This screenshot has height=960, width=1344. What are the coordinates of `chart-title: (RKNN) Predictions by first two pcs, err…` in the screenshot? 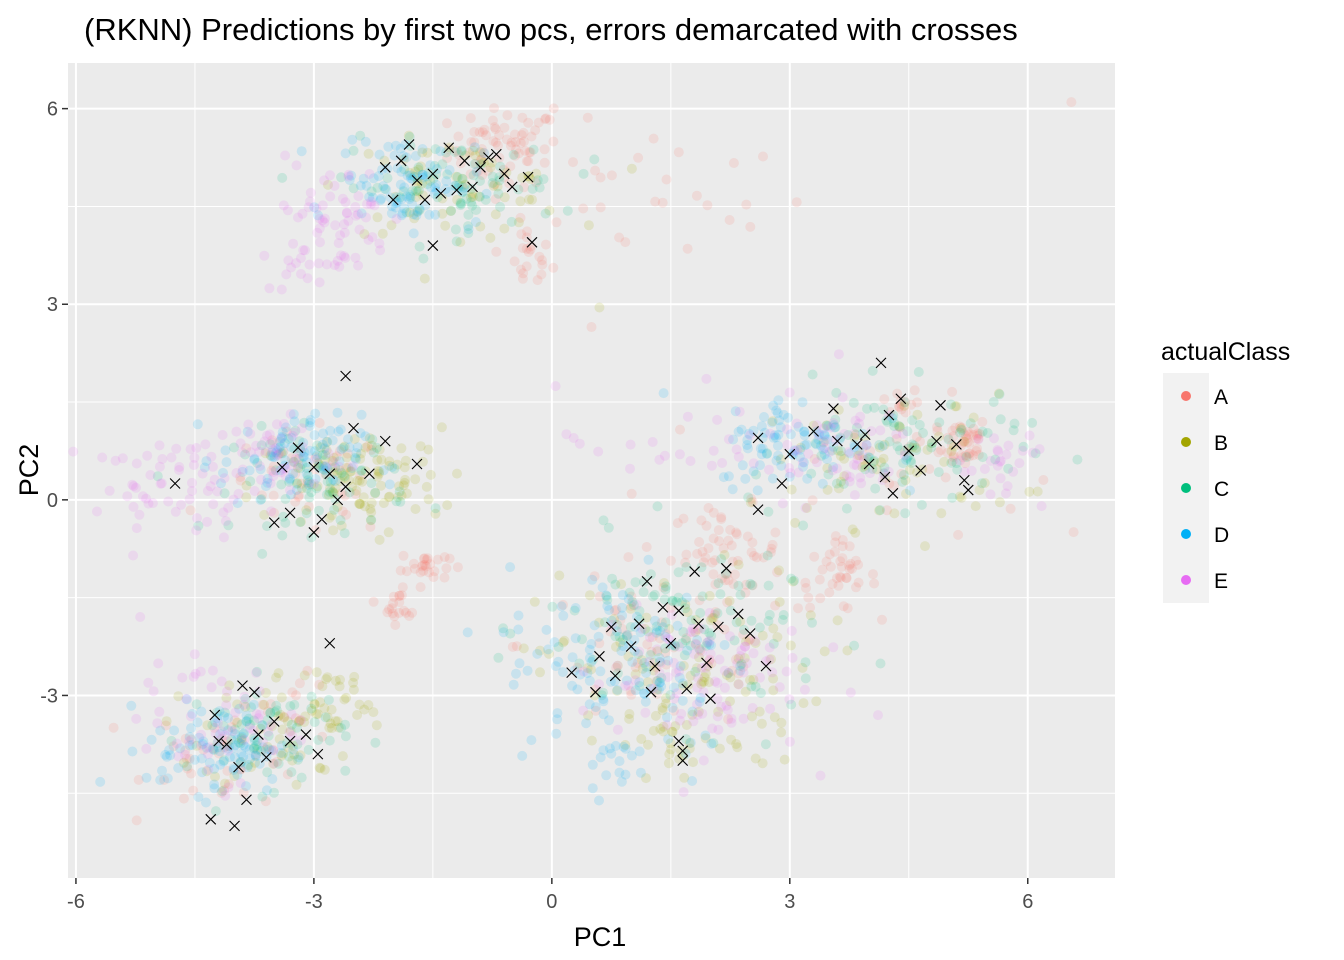 It's located at (551, 29).